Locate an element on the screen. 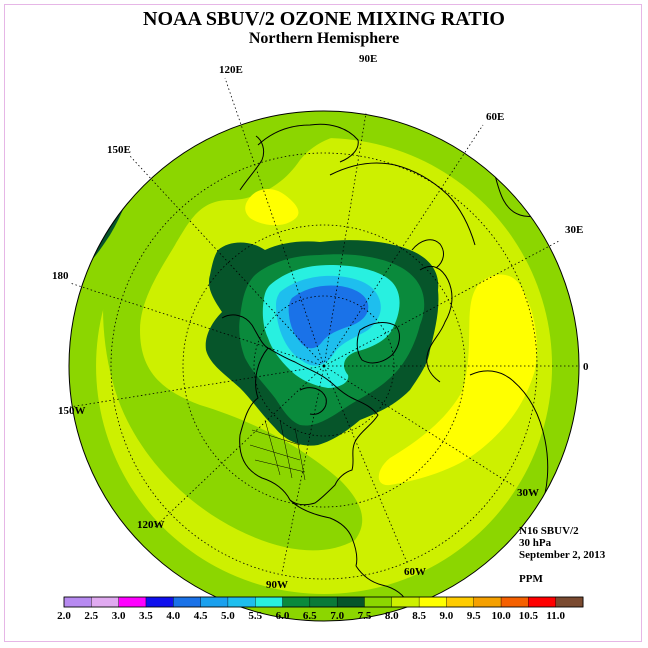 The height and width of the screenshot is (648, 648). colorbar-tick-label: 3.5 is located at coordinates (146, 616).